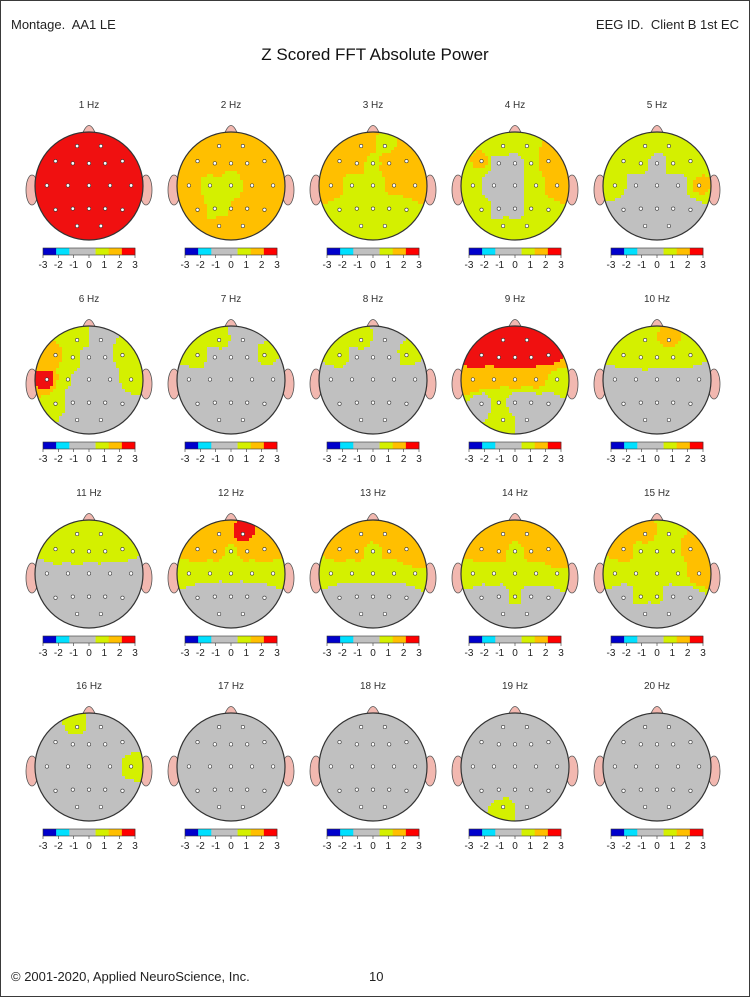 Image resolution: width=750 pixels, height=997 pixels. I want to click on topomap: 16 Hz -3 -2 -1 0 1 2 3, so click(89, 766).